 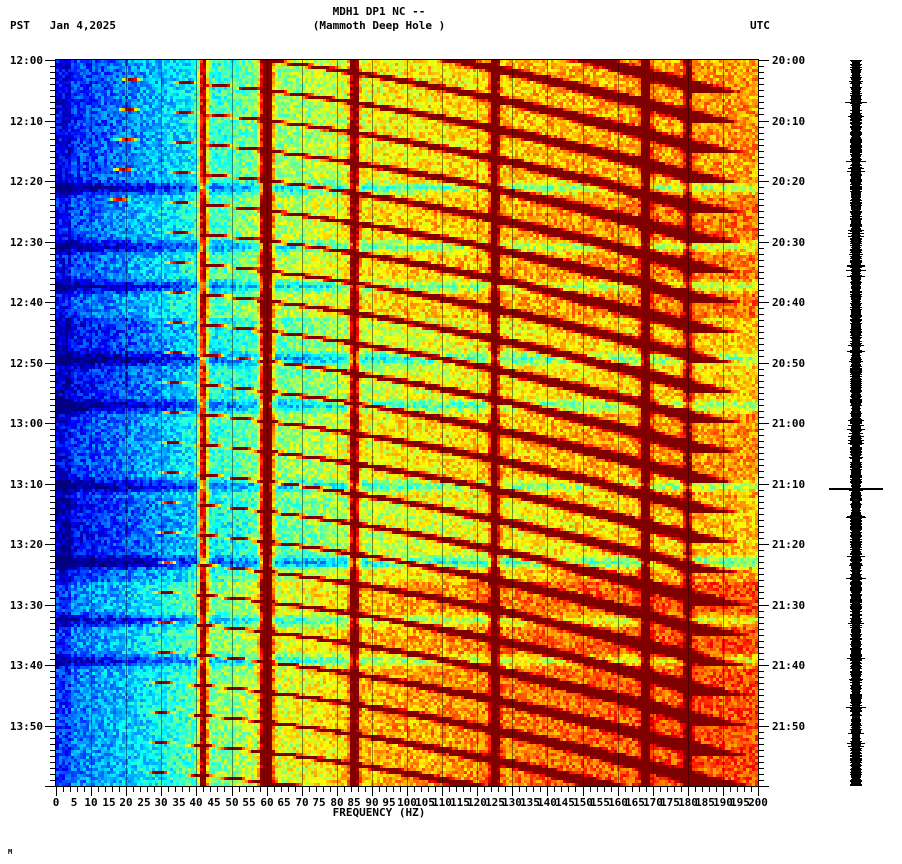 What do you see at coordinates (249, 802) in the screenshot?
I see `x-label-frequency: 55` at bounding box center [249, 802].